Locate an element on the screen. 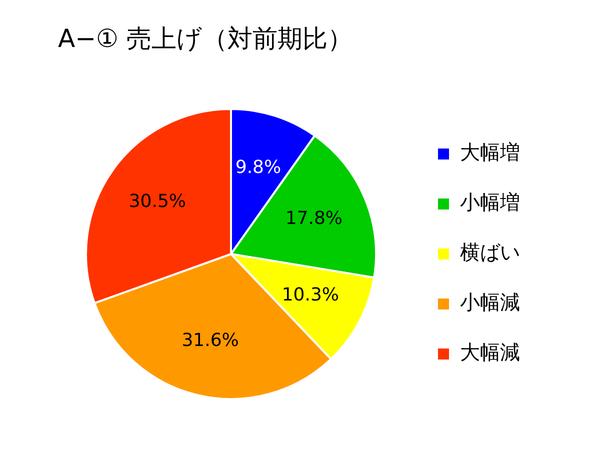  legend-label: 大幅減 is located at coordinates (490, 352).